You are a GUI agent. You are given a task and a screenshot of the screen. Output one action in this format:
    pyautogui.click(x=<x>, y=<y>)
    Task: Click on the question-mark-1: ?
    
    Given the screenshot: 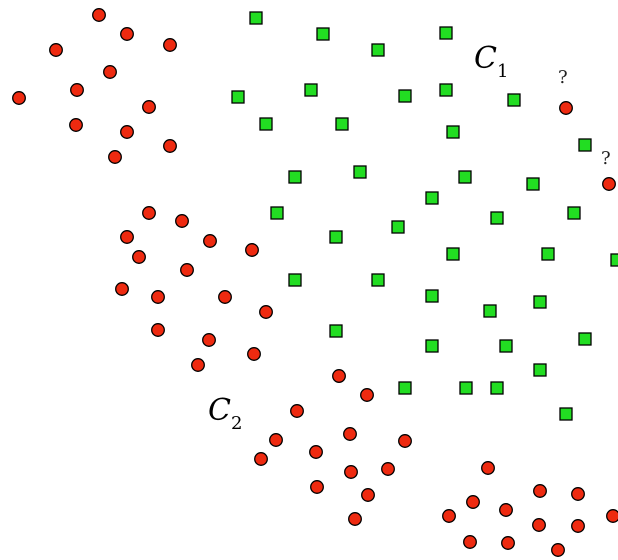 What is the action you would take?
    pyautogui.click(x=563, y=77)
    